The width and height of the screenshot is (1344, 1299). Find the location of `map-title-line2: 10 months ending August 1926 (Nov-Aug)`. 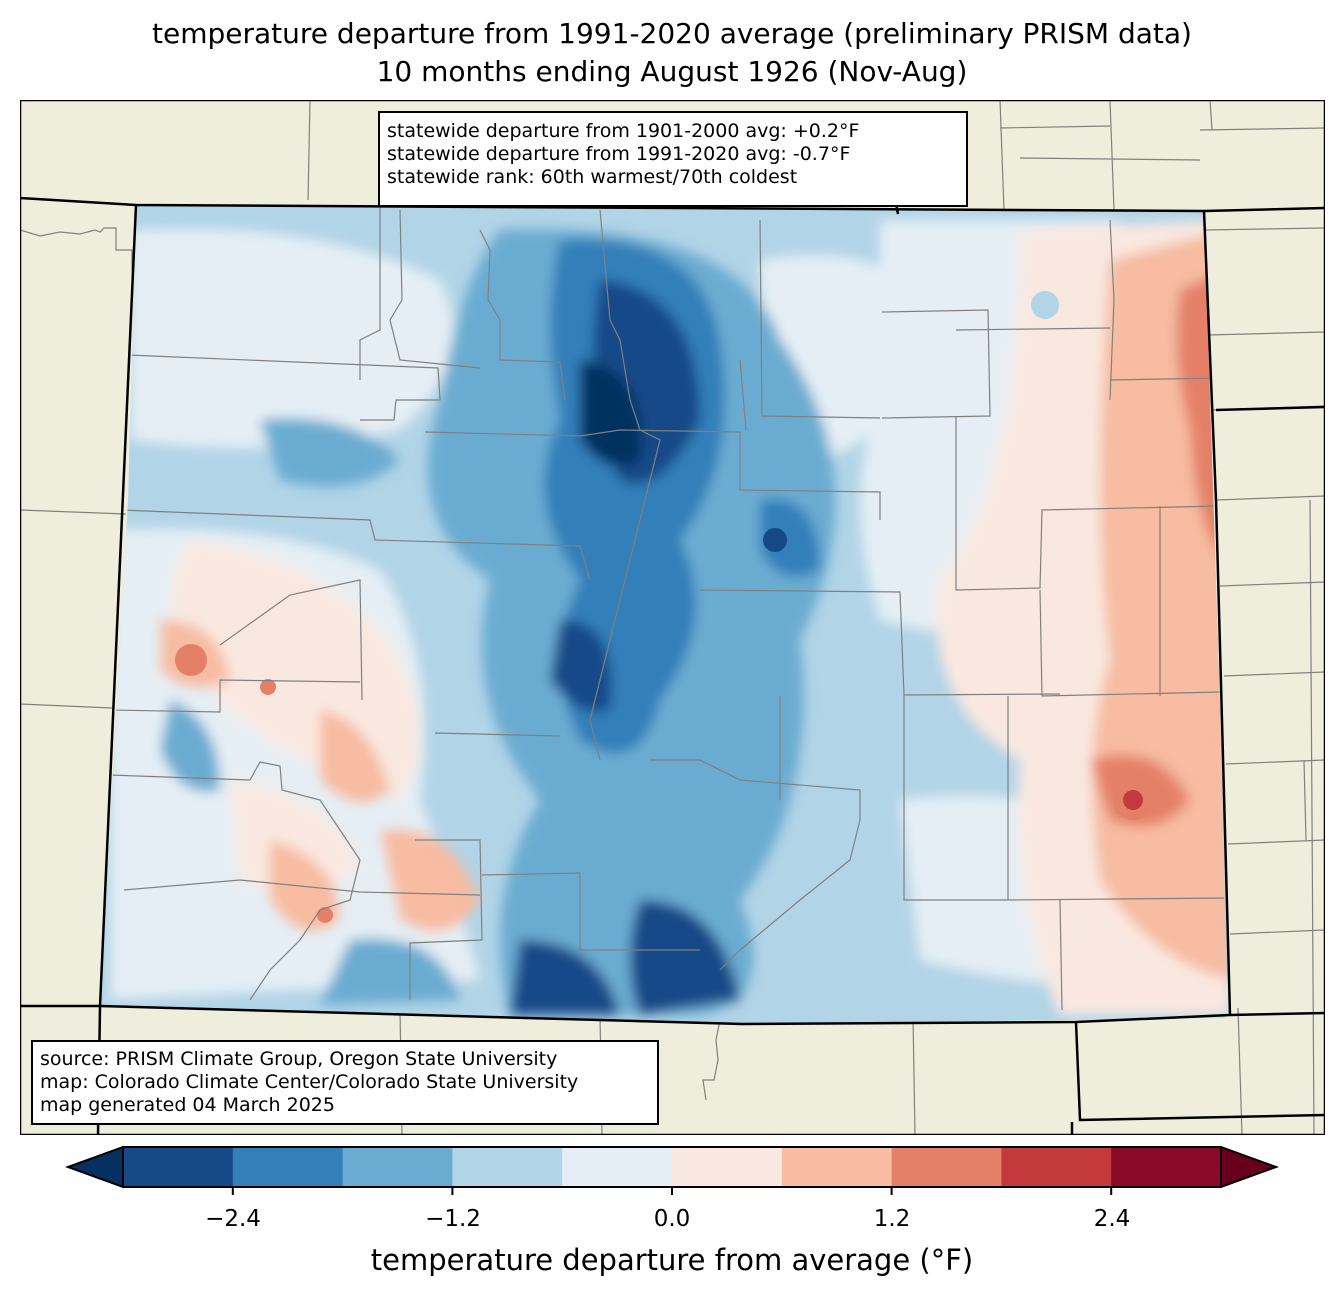

map-title-line2: 10 months ending August 1926 (Nov-Aug) is located at coordinates (672, 71).